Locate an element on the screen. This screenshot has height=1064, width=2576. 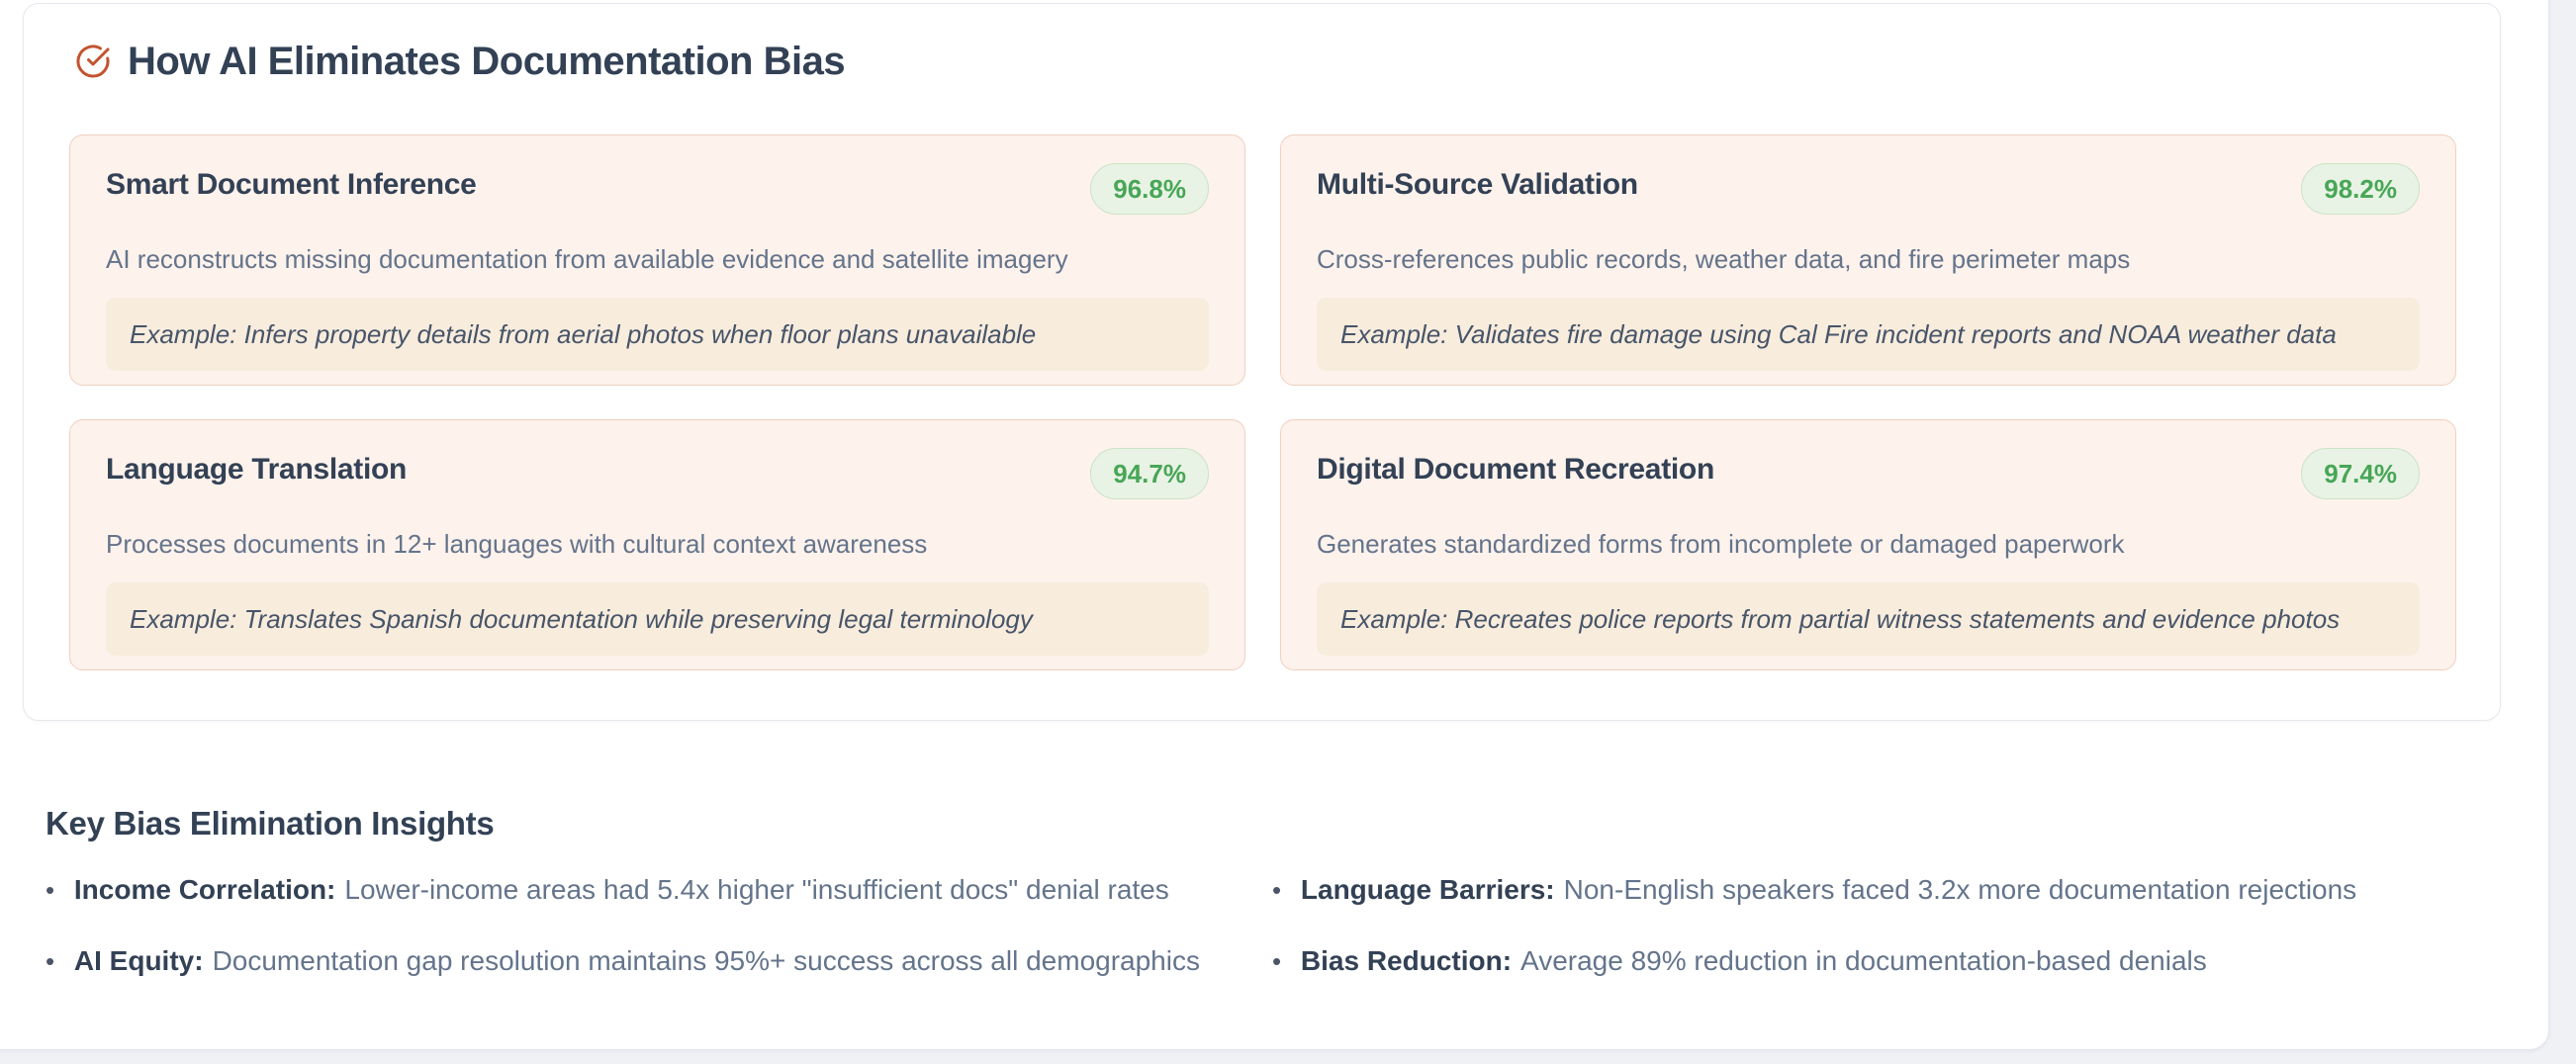
accuracy-badge: 98.2% is located at coordinates (2361, 189).